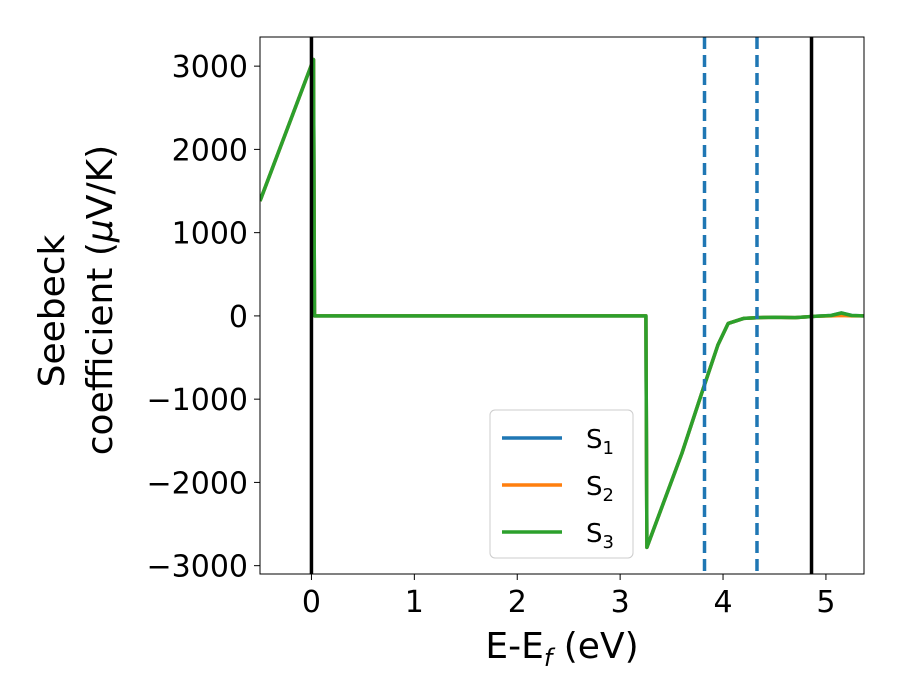 The width and height of the screenshot is (900, 700). Describe the element at coordinates (197, 400) in the screenshot. I see `y-tick-label: −1000` at that location.